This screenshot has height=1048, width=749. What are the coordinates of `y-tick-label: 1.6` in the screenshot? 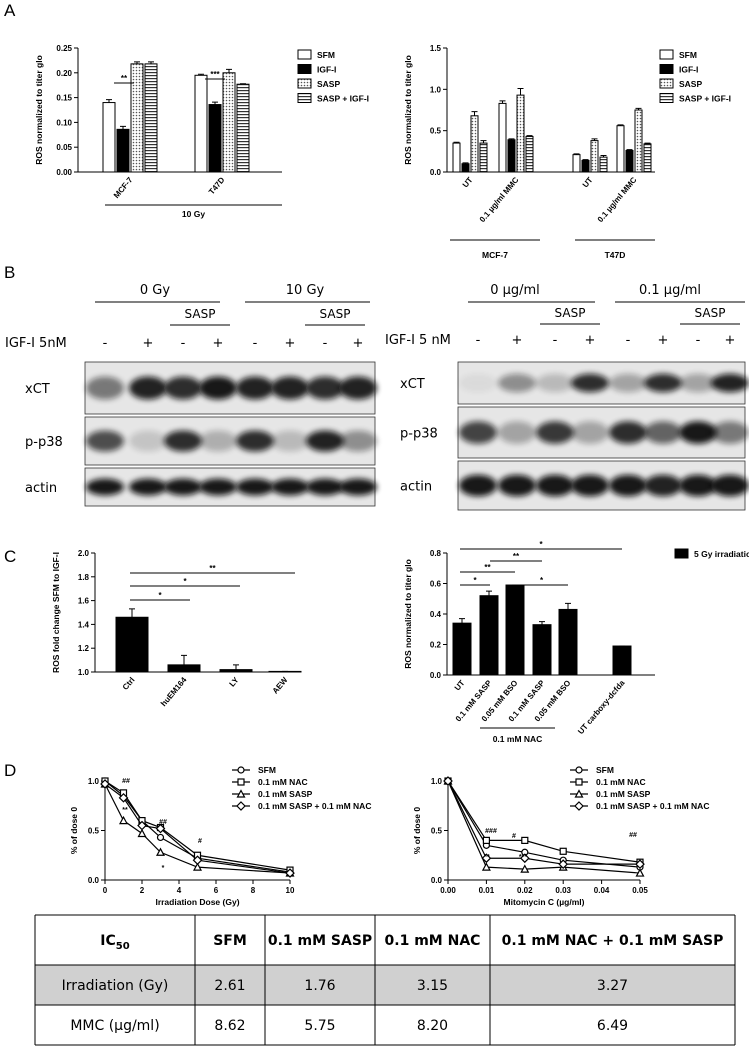 It's located at (84, 601).